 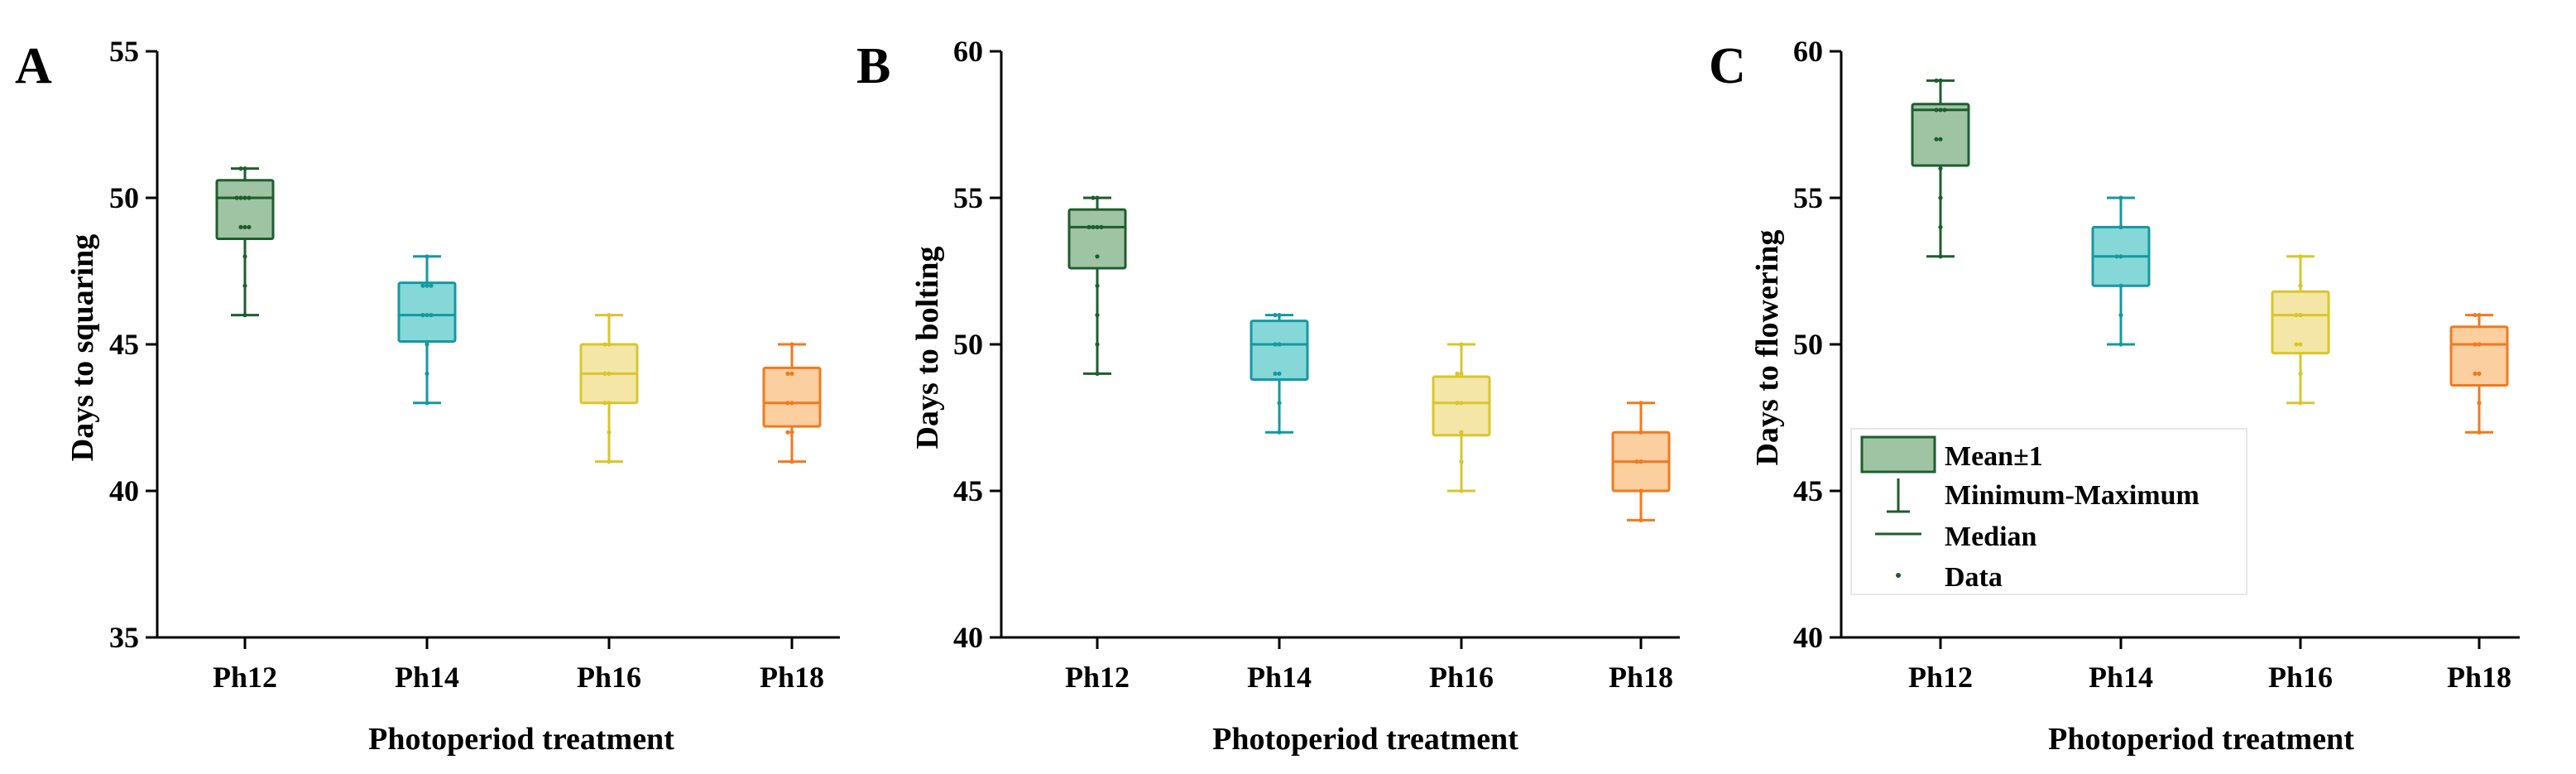 What do you see at coordinates (1728, 66) in the screenshot?
I see `panel-label: C` at bounding box center [1728, 66].